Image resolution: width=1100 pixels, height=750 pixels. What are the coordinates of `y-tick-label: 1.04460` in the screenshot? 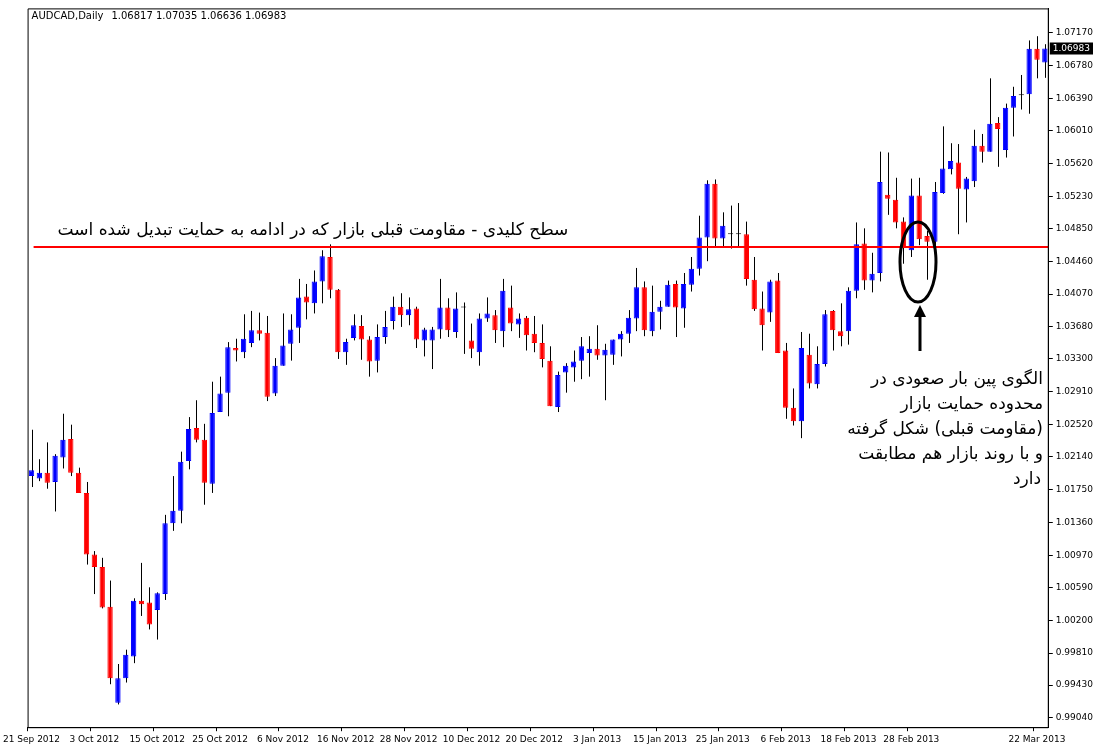 It's located at (1074, 260).